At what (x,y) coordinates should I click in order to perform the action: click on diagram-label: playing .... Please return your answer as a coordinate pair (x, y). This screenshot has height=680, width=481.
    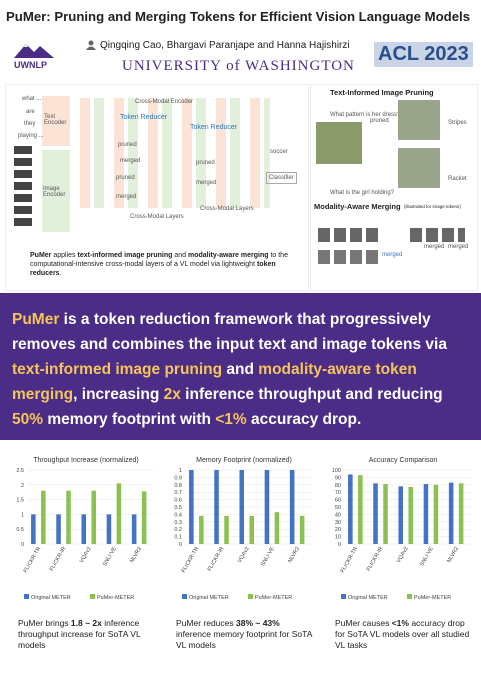
    Looking at the image, I should click on (31, 136).